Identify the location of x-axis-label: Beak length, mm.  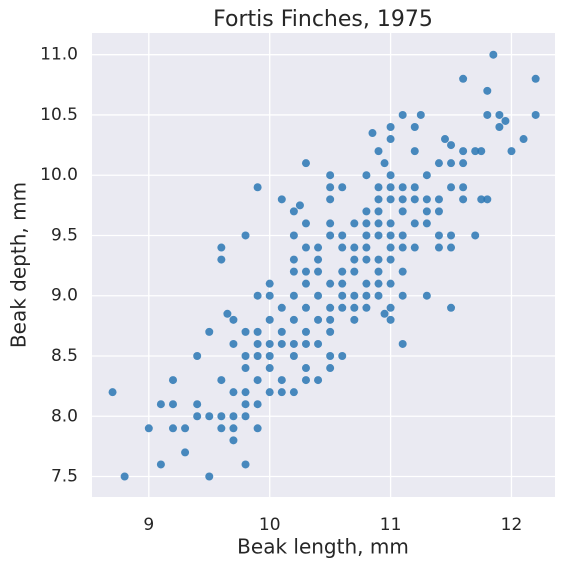
(323, 547).